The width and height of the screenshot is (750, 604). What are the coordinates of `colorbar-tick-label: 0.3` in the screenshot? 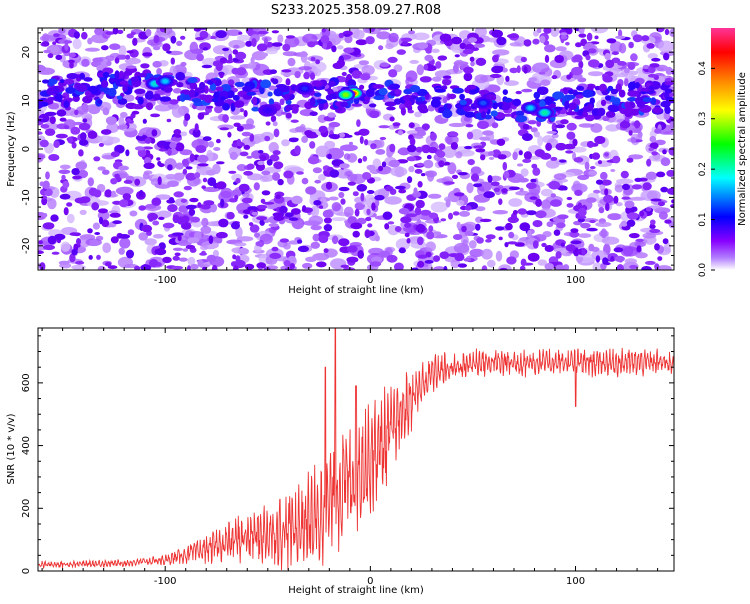 It's located at (703, 119).